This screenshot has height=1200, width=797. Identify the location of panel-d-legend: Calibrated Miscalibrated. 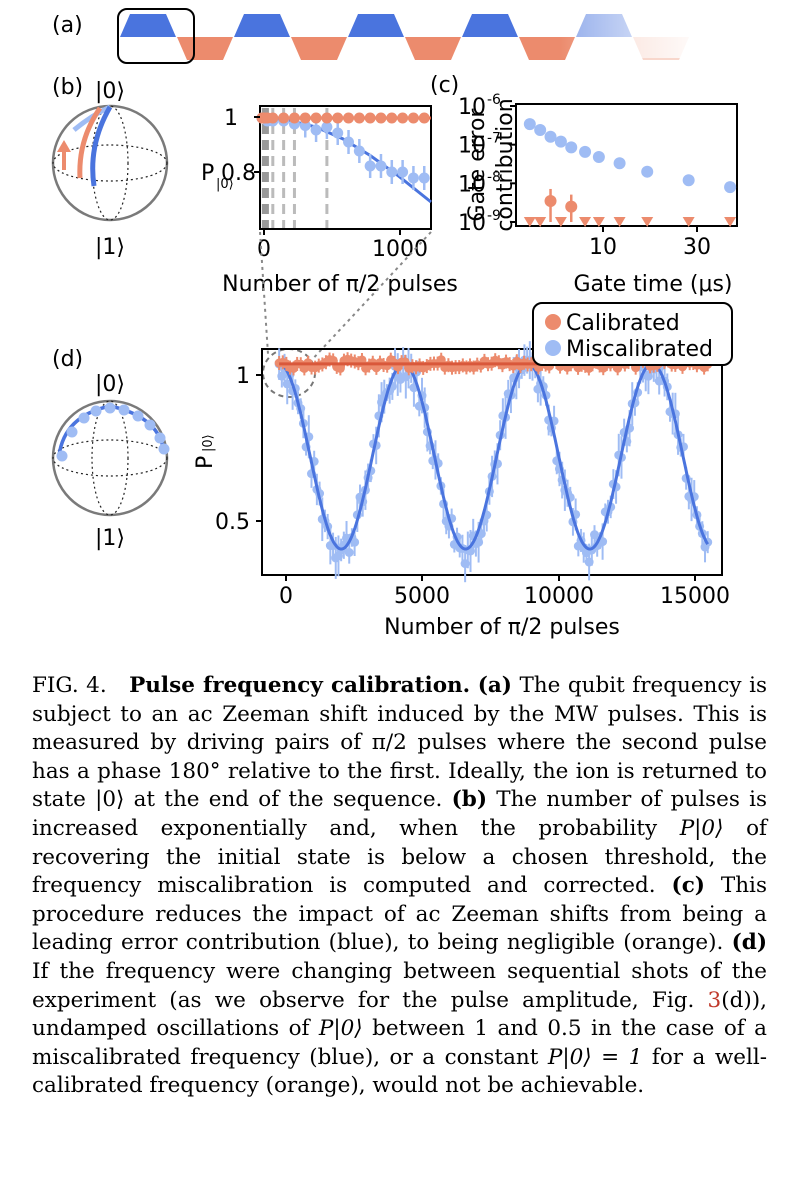
(632, 334).